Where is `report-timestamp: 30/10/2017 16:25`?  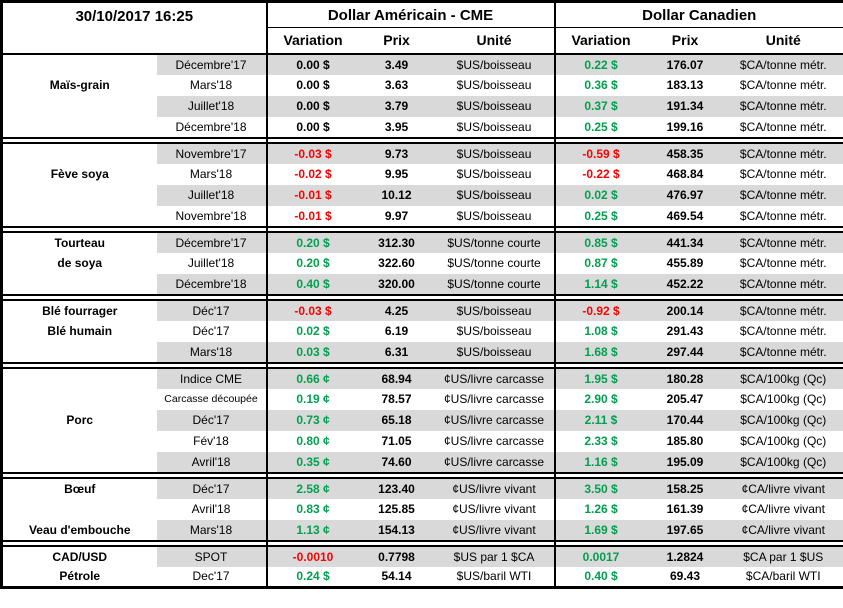 report-timestamp: 30/10/2017 16:25 is located at coordinates (134, 28).